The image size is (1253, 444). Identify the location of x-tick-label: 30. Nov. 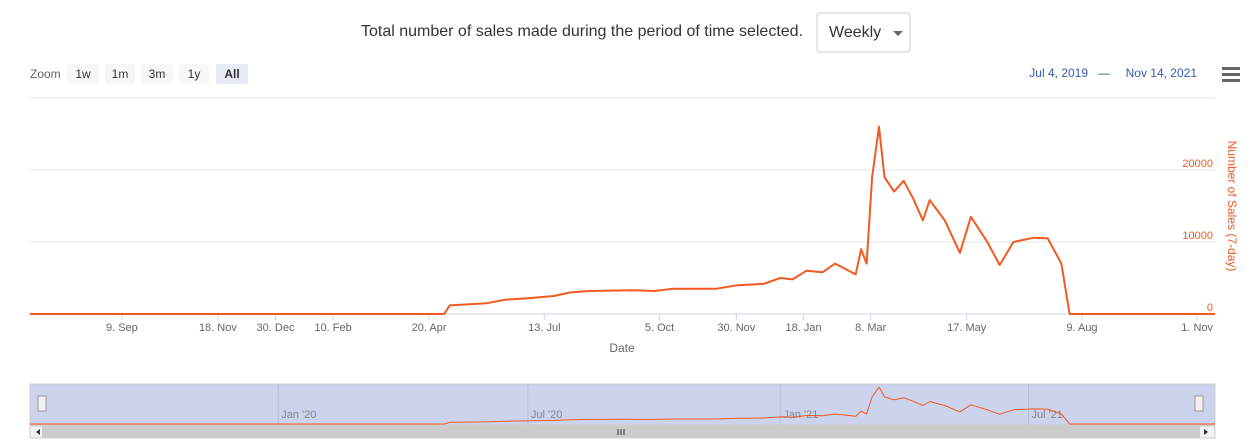
(736, 328).